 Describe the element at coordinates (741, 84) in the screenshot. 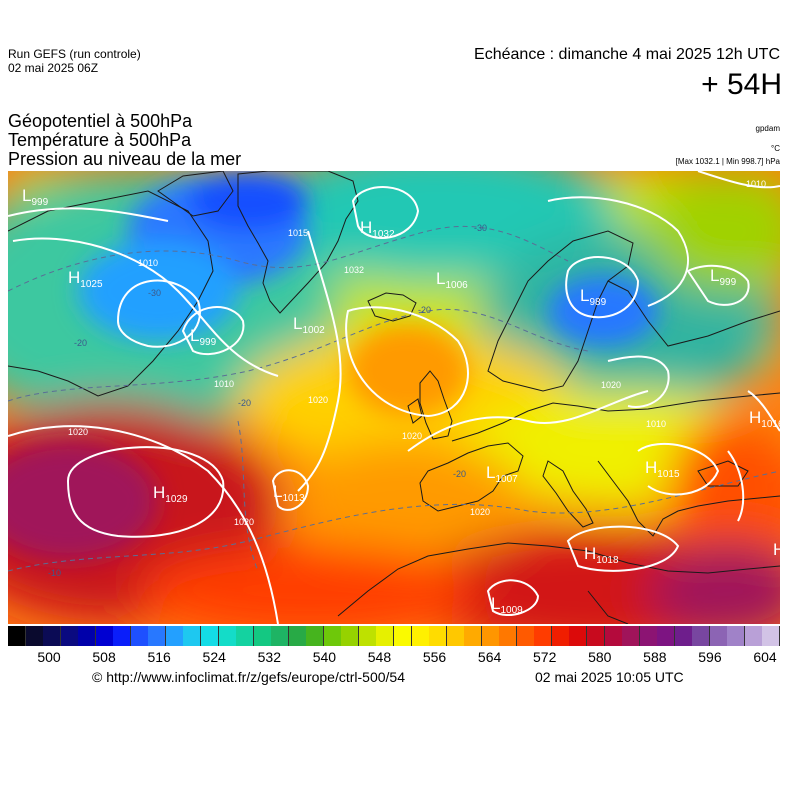

I see `forecast-lead-time: + 54H` at that location.